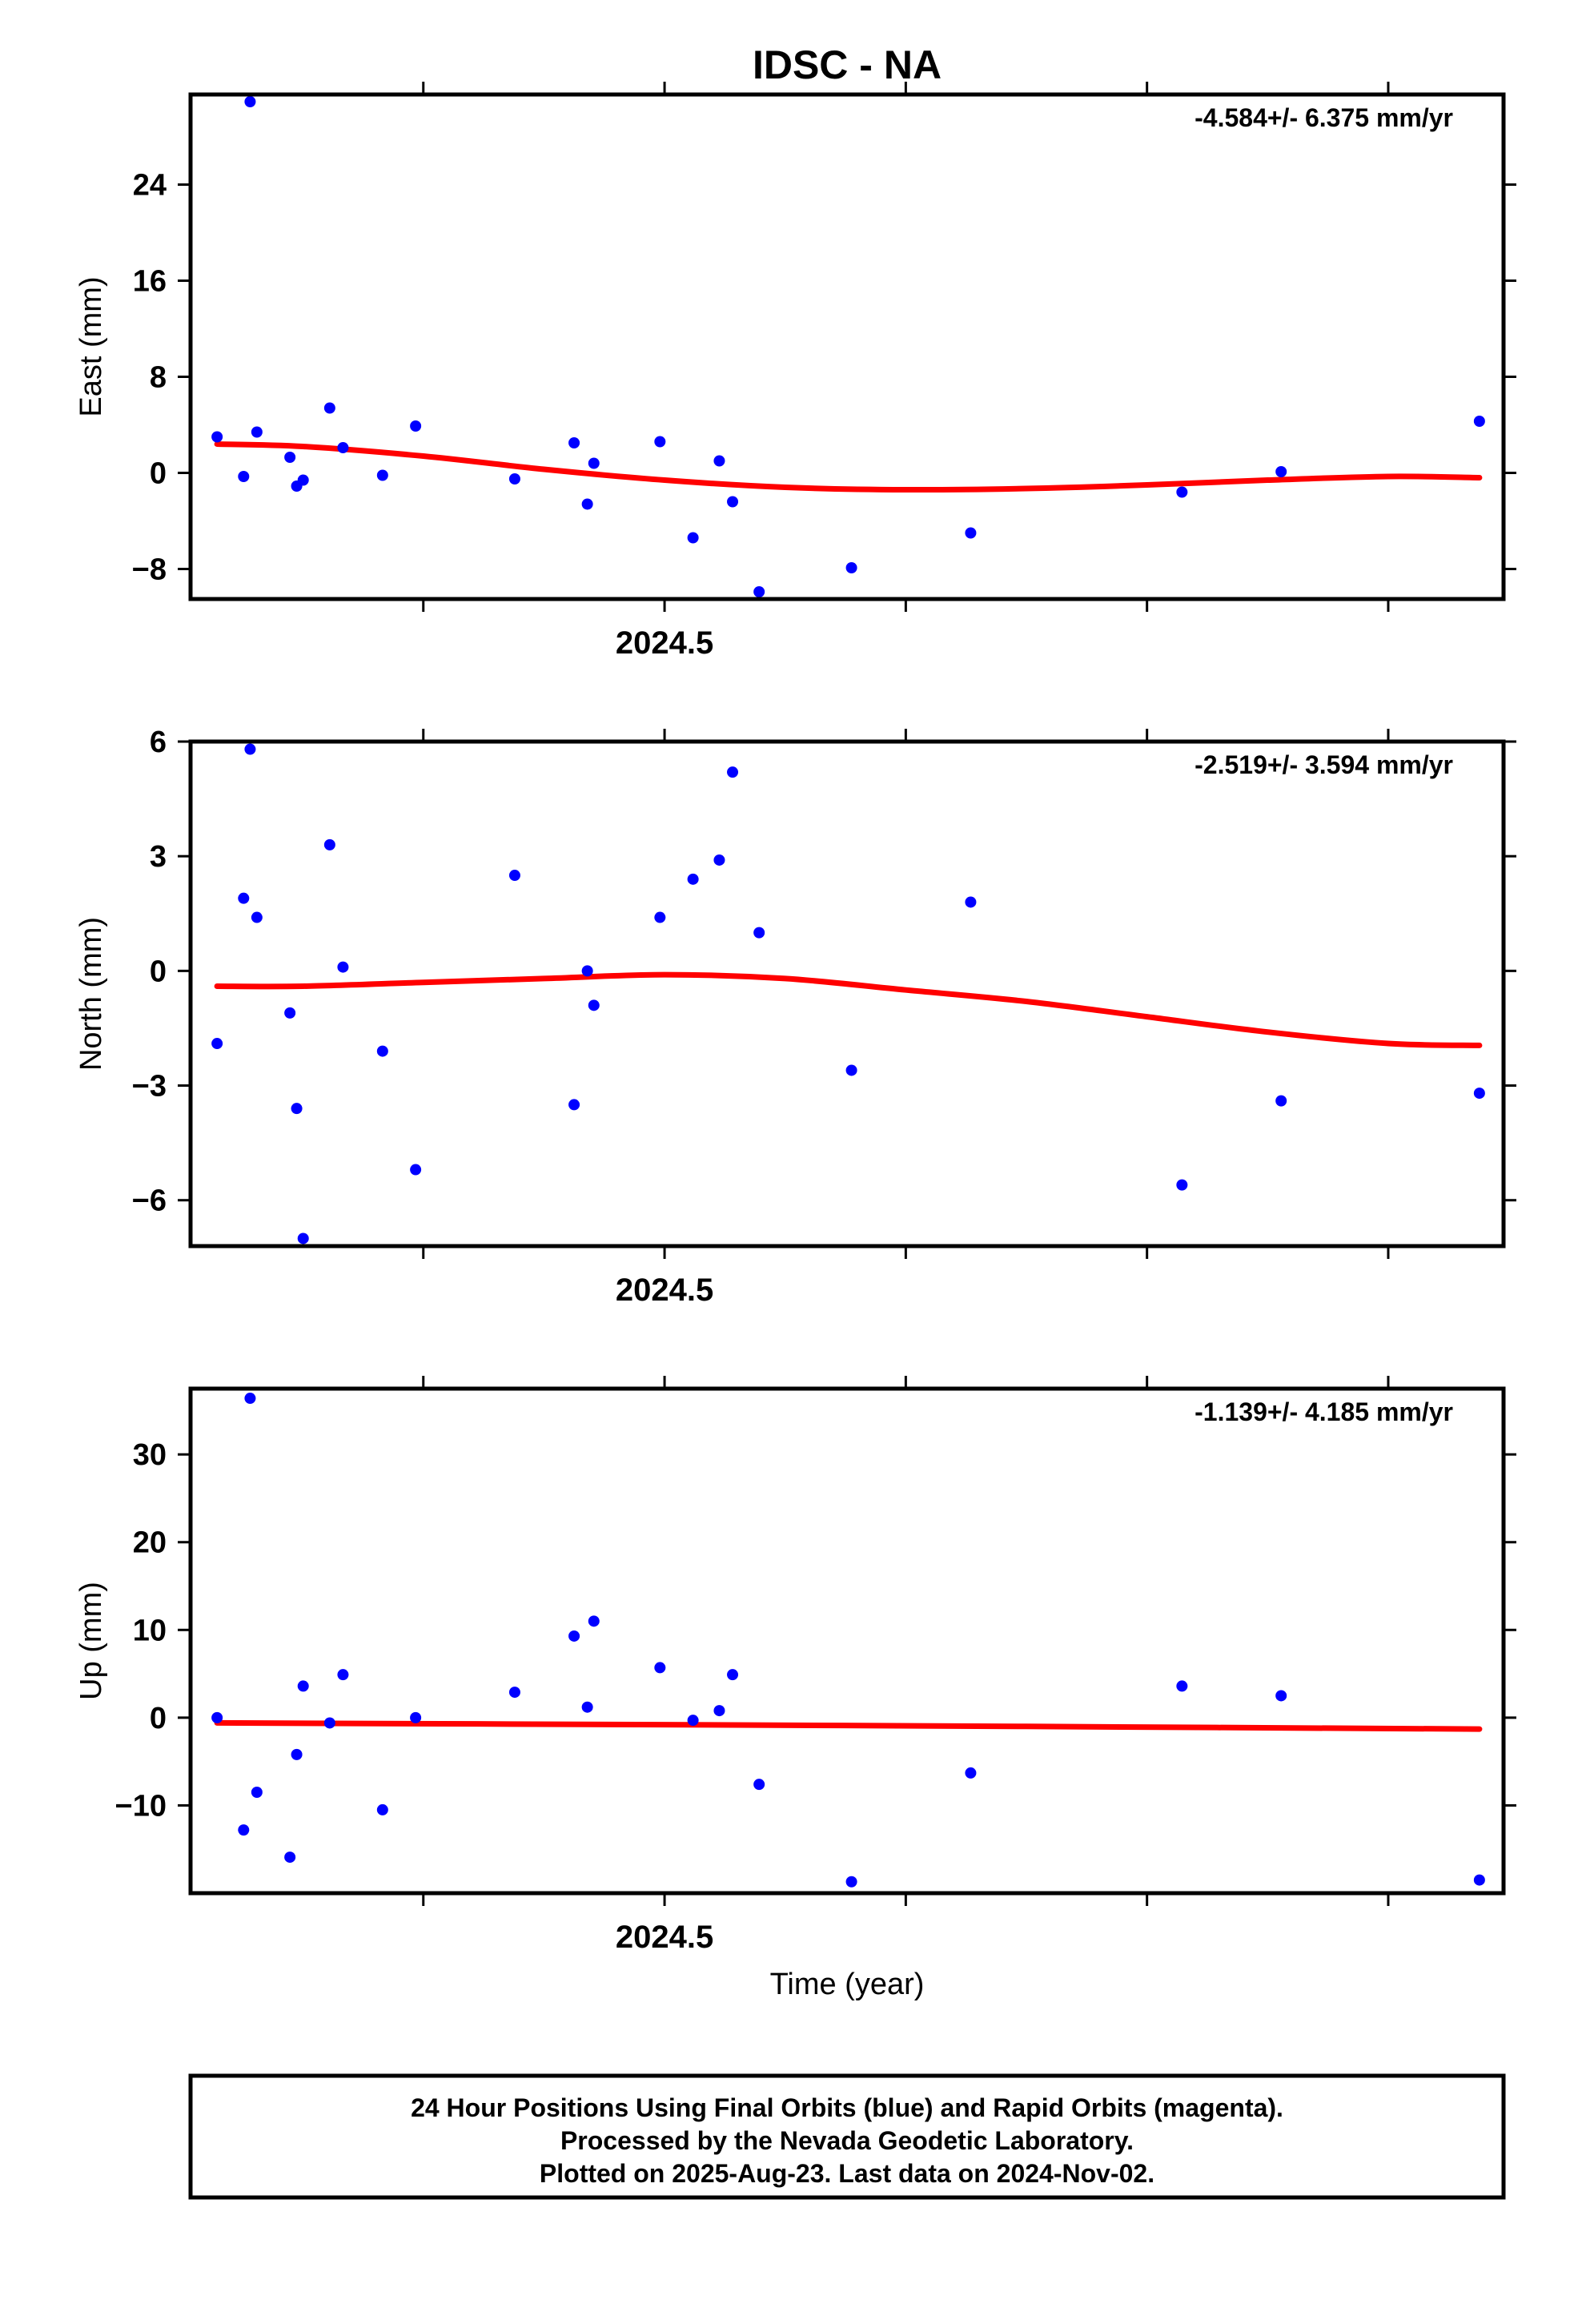 The height and width of the screenshot is (2324, 1582). Describe the element at coordinates (150, 1631) in the screenshot. I see `y-tick-label: 10` at that location.